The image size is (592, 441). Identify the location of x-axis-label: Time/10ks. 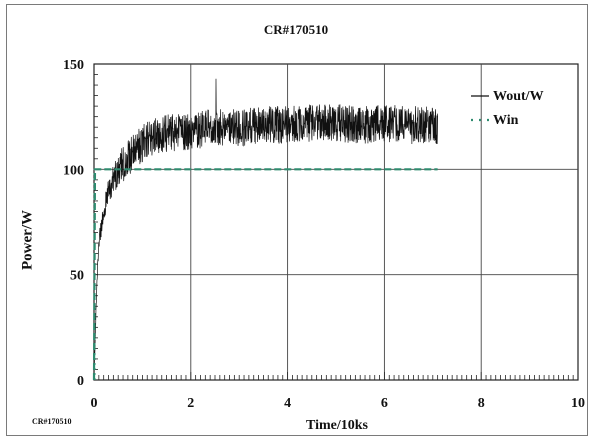
(337, 425).